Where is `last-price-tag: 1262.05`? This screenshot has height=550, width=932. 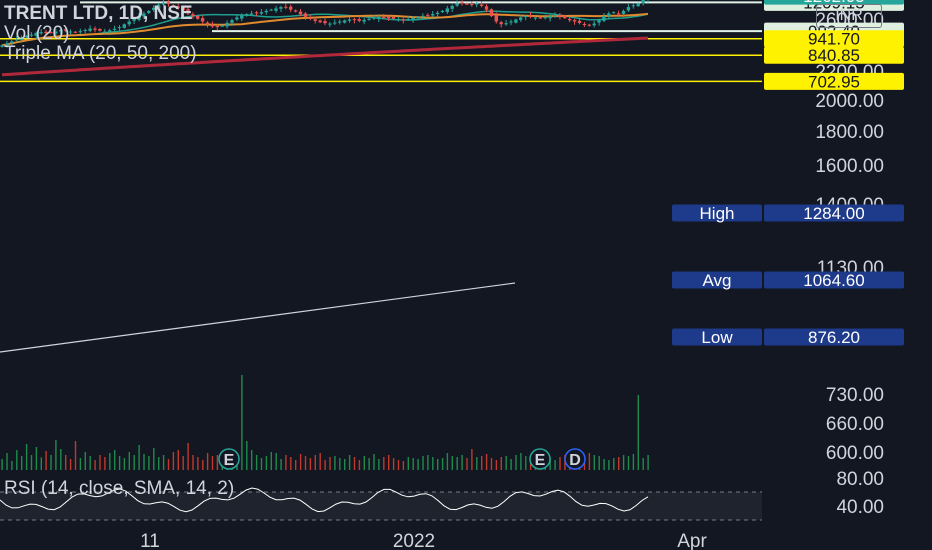 last-price-tag: 1262.05 is located at coordinates (834, 3).